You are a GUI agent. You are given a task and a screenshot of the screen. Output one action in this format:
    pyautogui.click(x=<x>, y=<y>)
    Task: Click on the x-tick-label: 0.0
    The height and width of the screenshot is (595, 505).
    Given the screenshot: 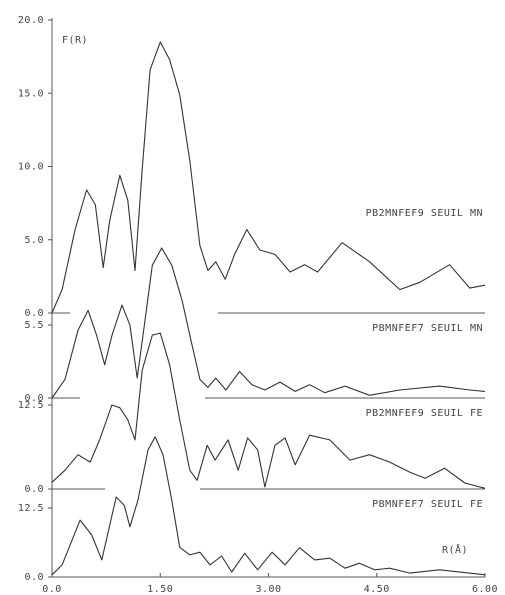 What is the action you would take?
    pyautogui.click(x=52, y=589)
    